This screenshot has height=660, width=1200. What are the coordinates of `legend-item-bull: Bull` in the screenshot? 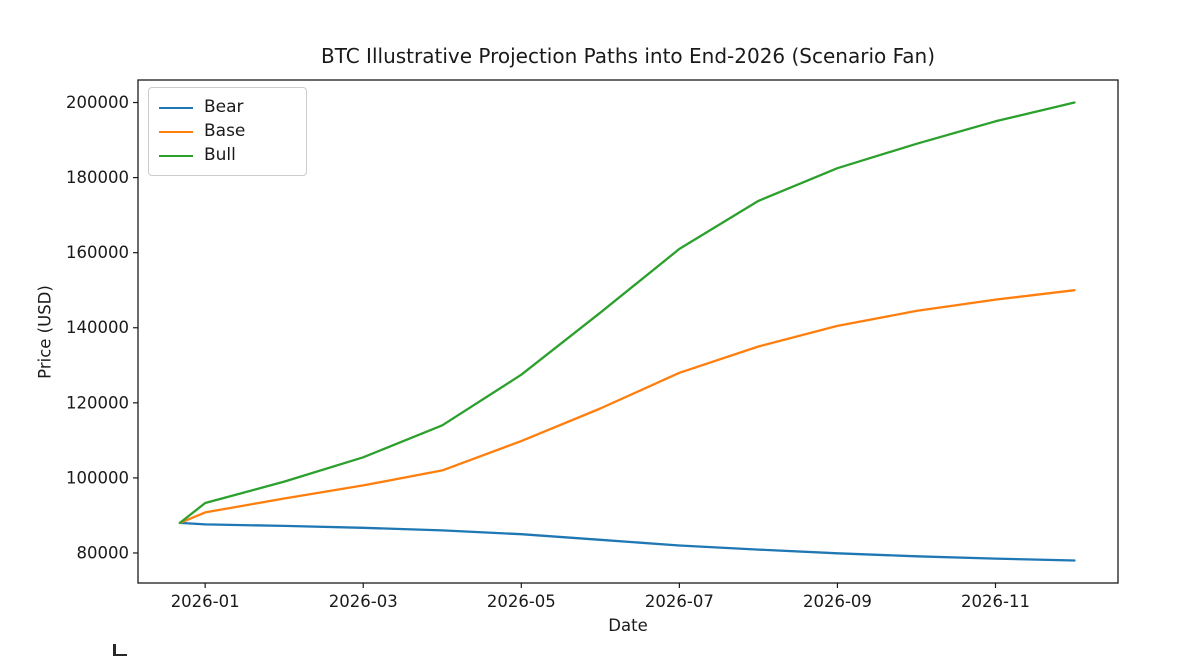 It's located at (227, 155).